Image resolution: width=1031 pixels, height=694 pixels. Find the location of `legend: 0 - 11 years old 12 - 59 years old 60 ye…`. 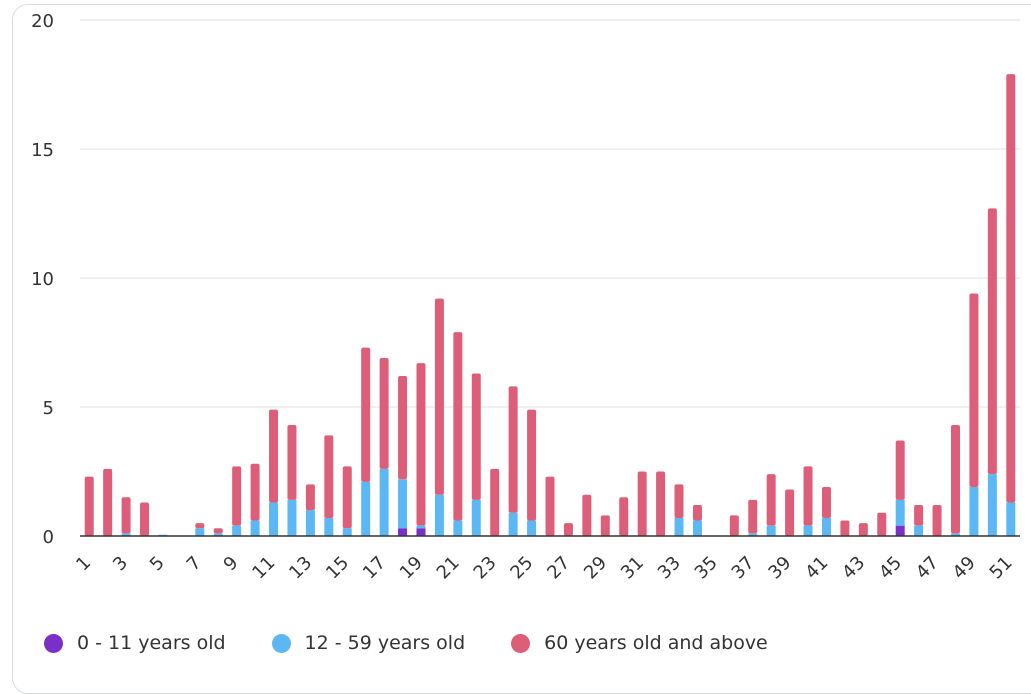

legend: 0 - 11 years old 12 - 59 years old 60 ye… is located at coordinates (429, 643).